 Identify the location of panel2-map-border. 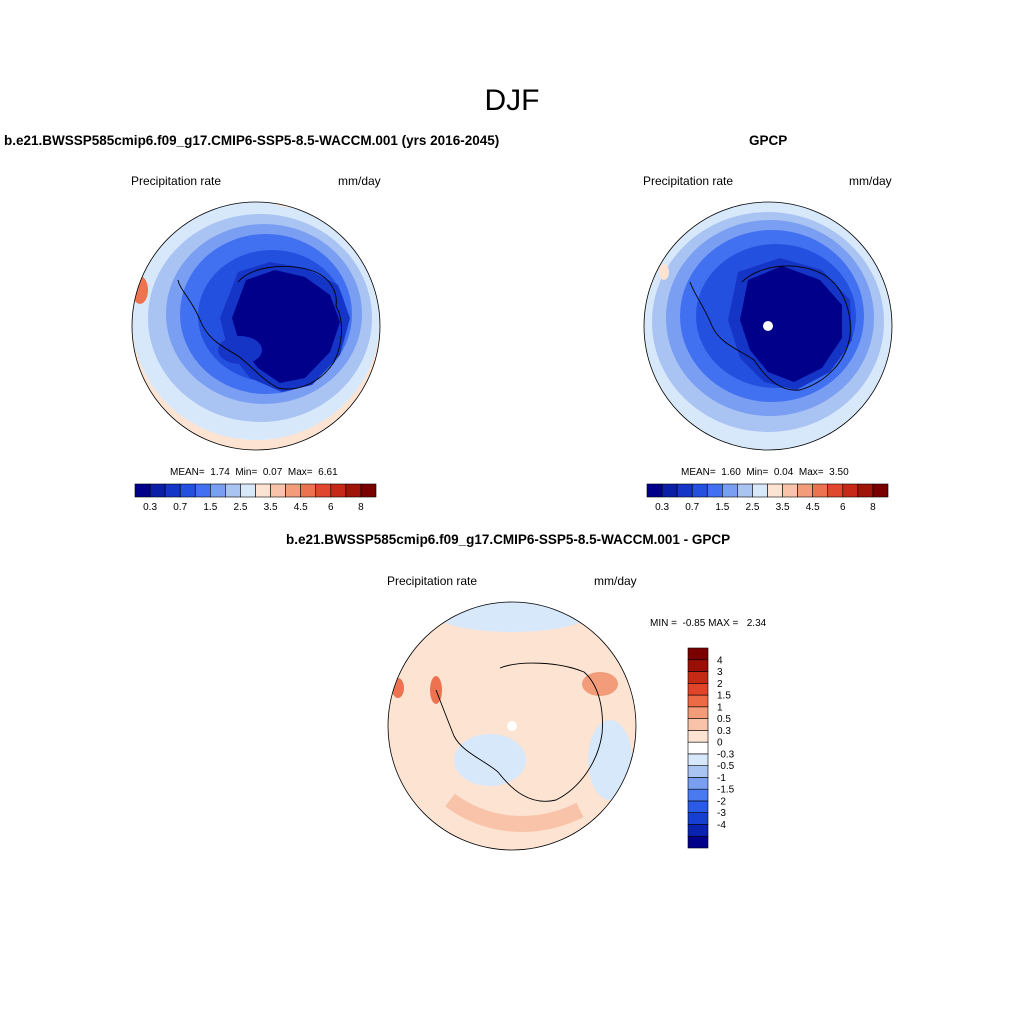
(768, 326).